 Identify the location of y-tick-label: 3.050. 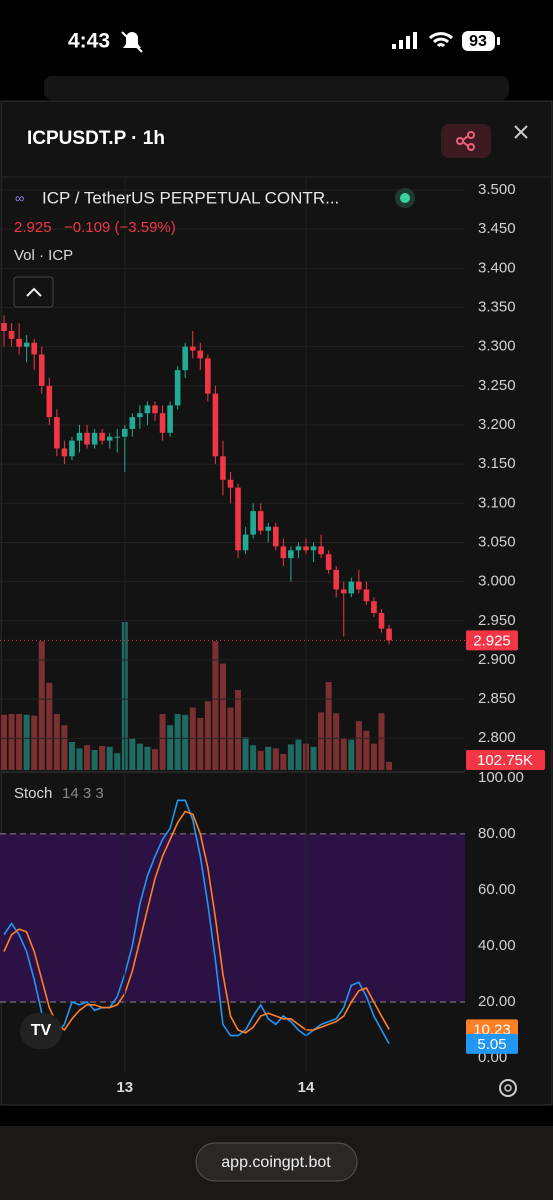
(497, 541).